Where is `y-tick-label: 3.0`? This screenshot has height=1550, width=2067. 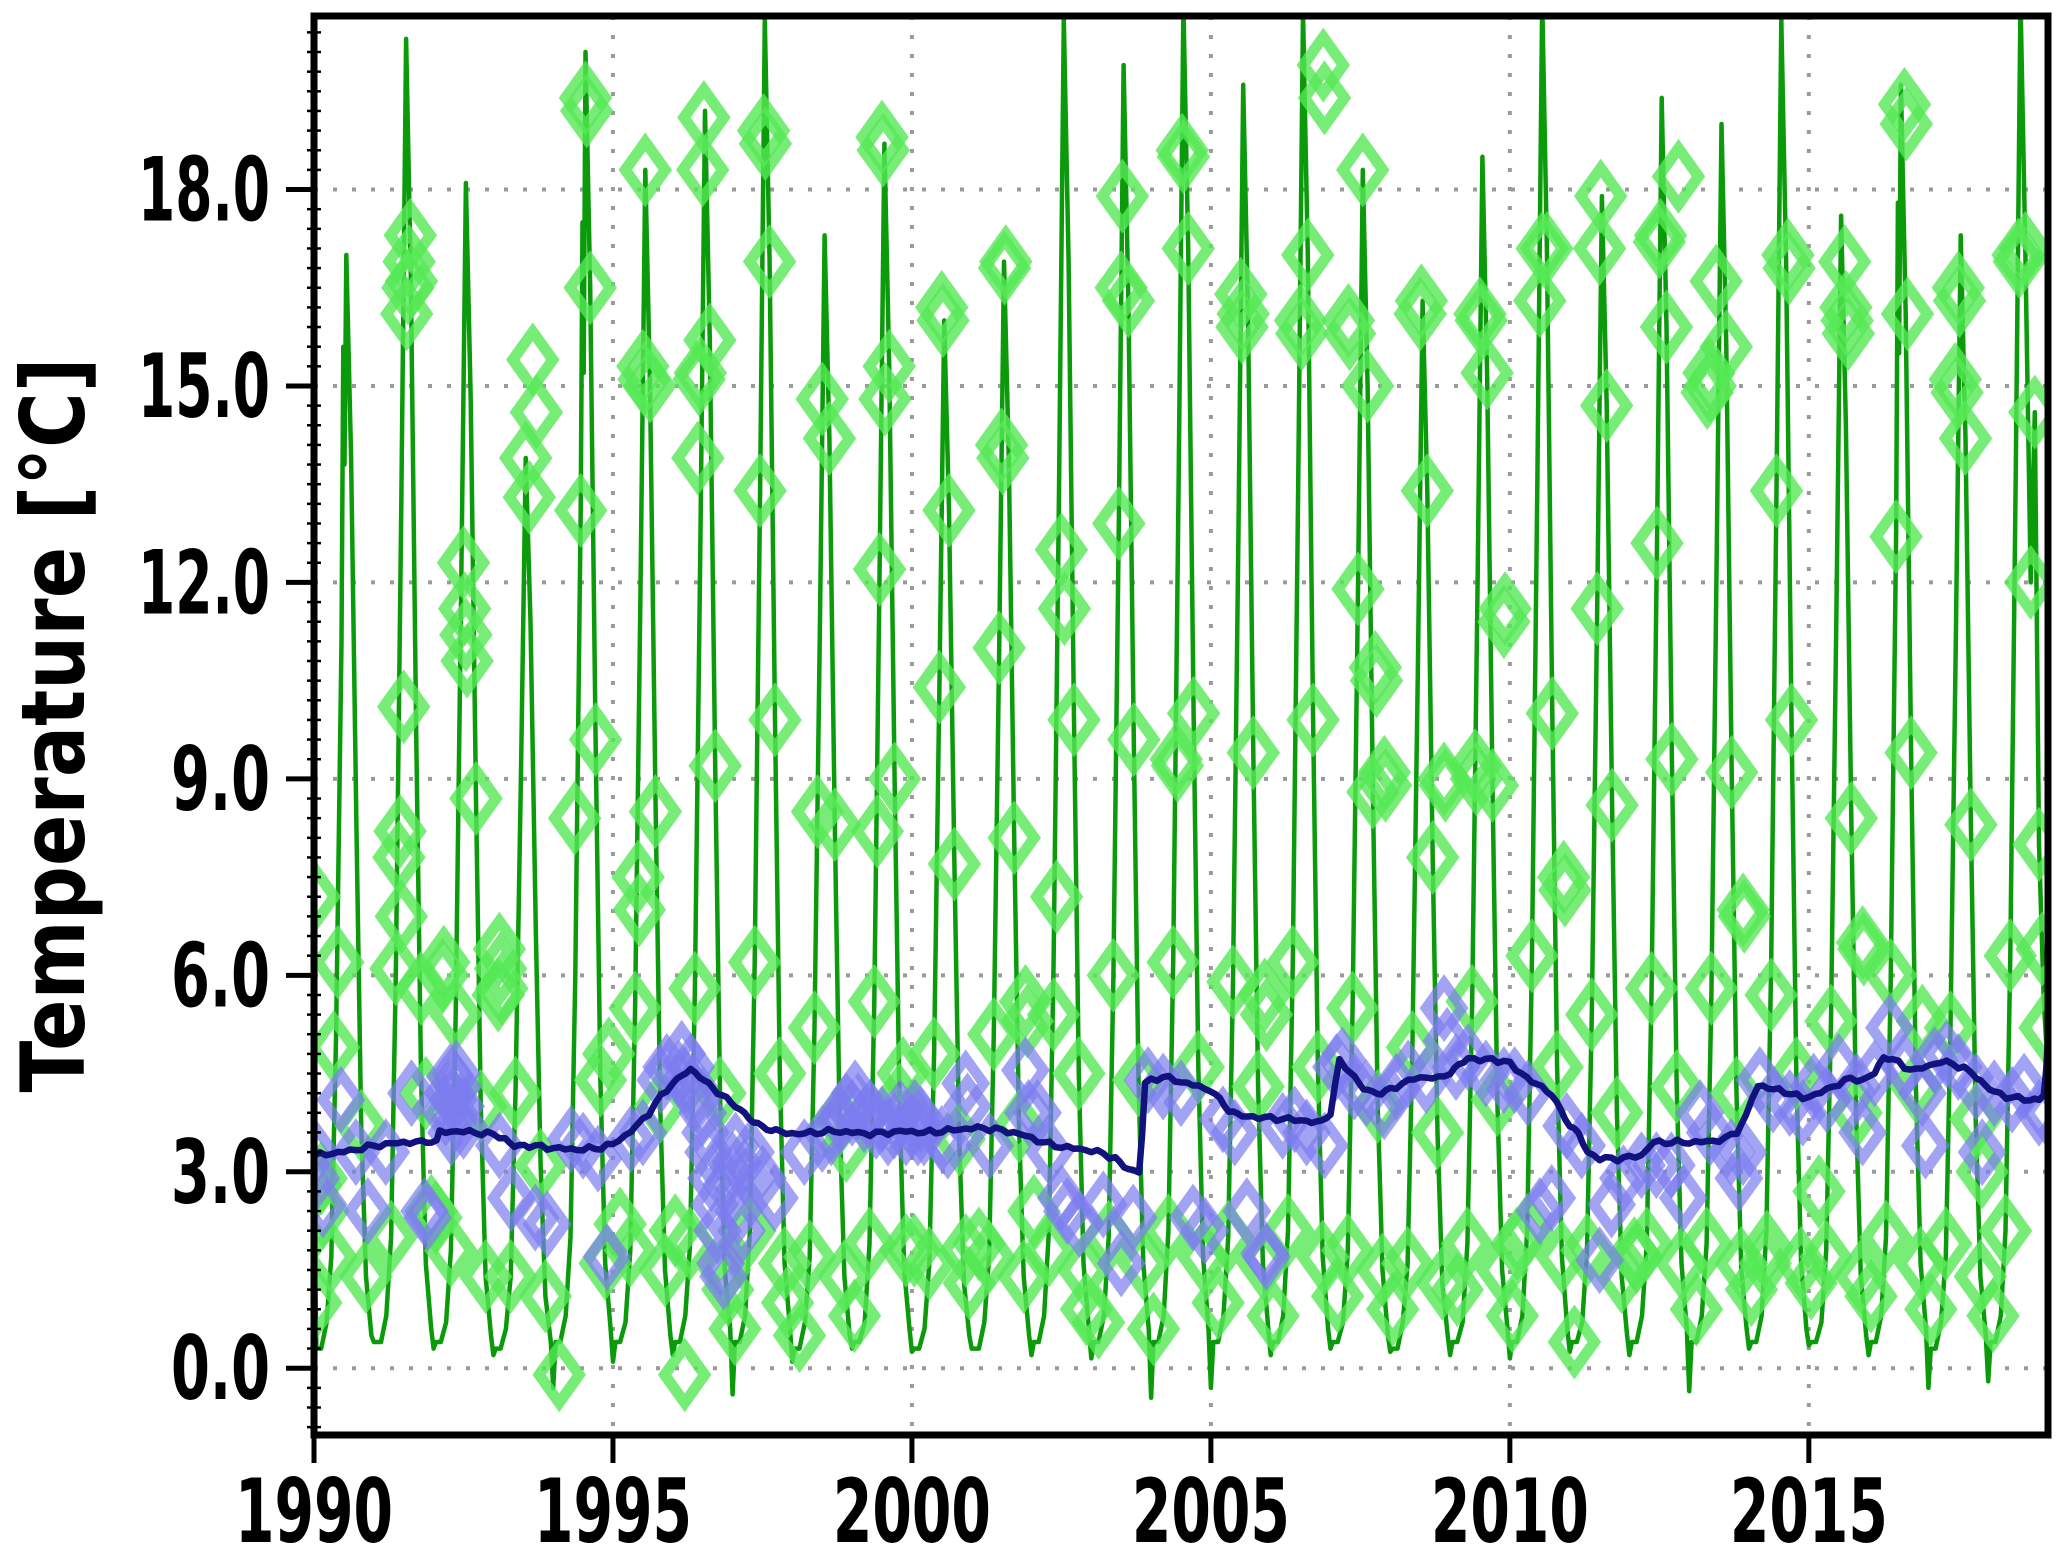
y-tick-label: 3.0 is located at coordinates (220, 1172).